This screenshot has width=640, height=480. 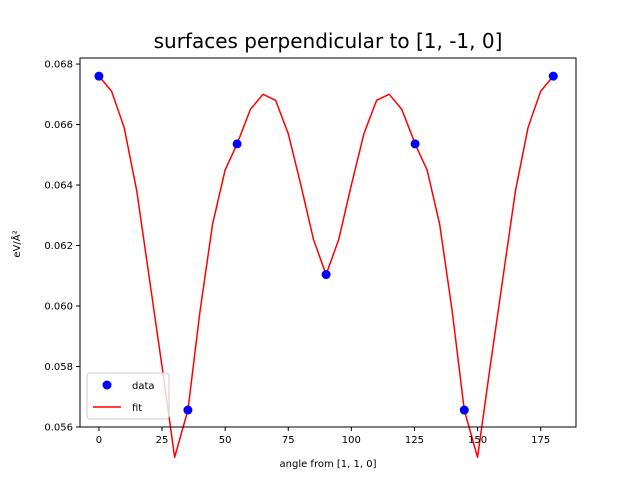 I want to click on legend-data-label: data, so click(x=143, y=386).